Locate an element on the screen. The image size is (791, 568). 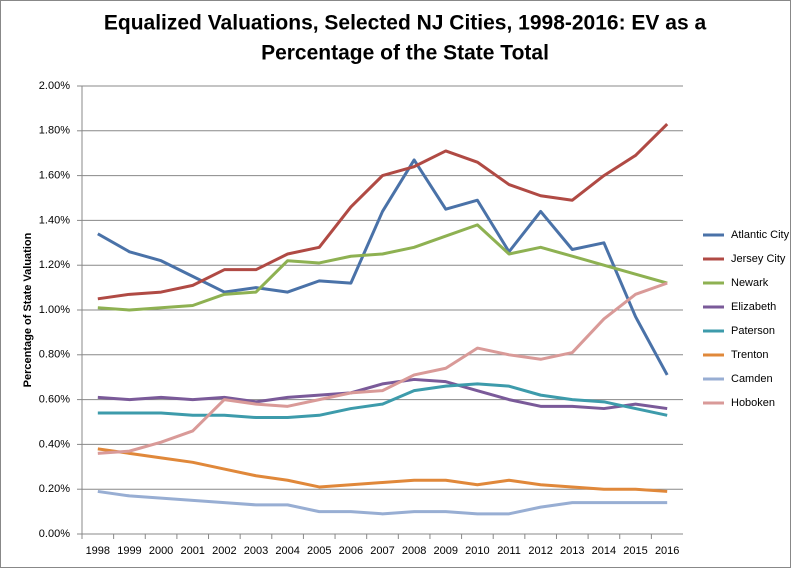
legend-label: Newark is located at coordinates (750, 283).